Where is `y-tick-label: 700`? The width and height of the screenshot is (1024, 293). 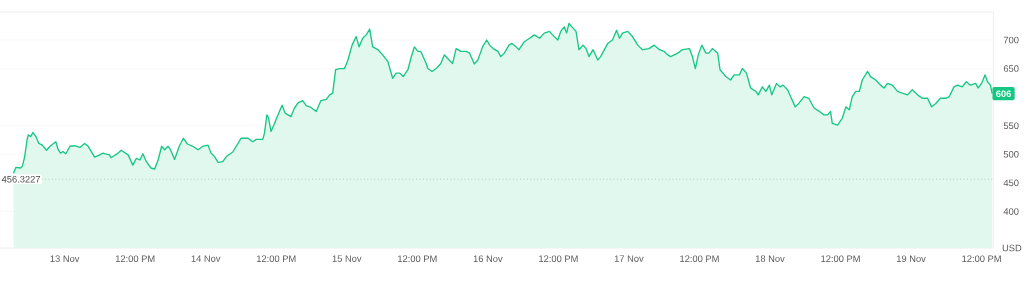 y-tick-label: 700 is located at coordinates (1011, 40).